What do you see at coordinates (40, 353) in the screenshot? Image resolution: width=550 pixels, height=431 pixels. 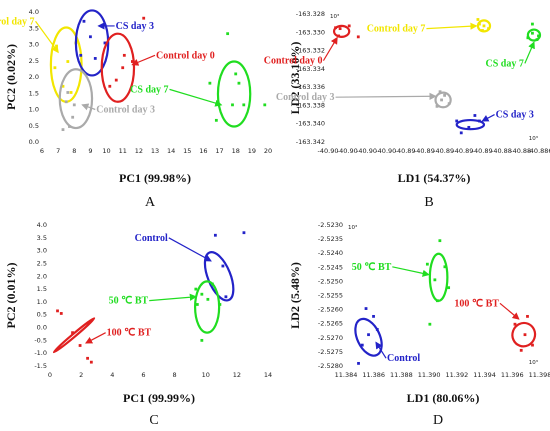 I see `panel-c-ytick-label: -1.0` at bounding box center [40, 353].